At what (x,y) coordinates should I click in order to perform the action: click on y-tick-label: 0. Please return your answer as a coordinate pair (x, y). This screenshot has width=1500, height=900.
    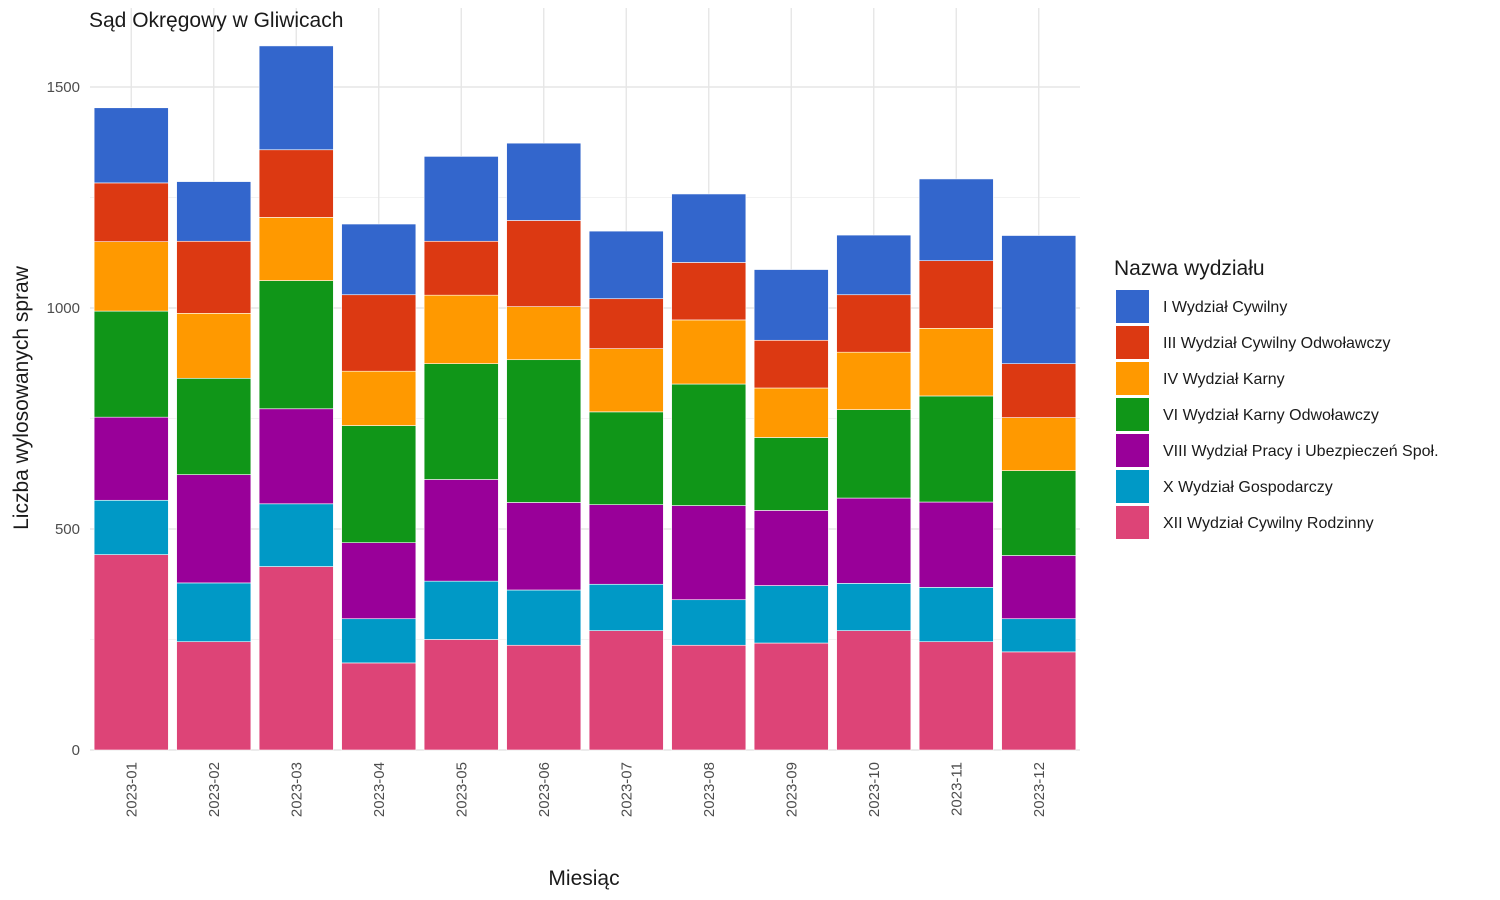
    Looking at the image, I should click on (76, 750).